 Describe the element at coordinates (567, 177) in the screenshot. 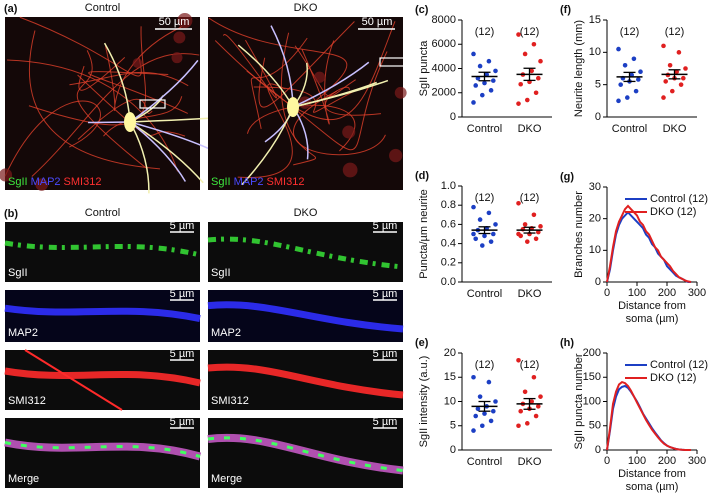

I see `panel-label: (g)` at that location.